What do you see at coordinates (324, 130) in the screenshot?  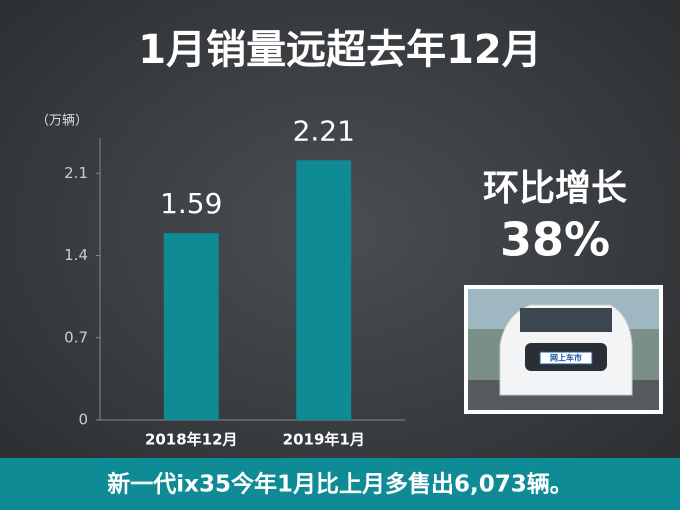 I see `data-label: 2.21` at bounding box center [324, 130].